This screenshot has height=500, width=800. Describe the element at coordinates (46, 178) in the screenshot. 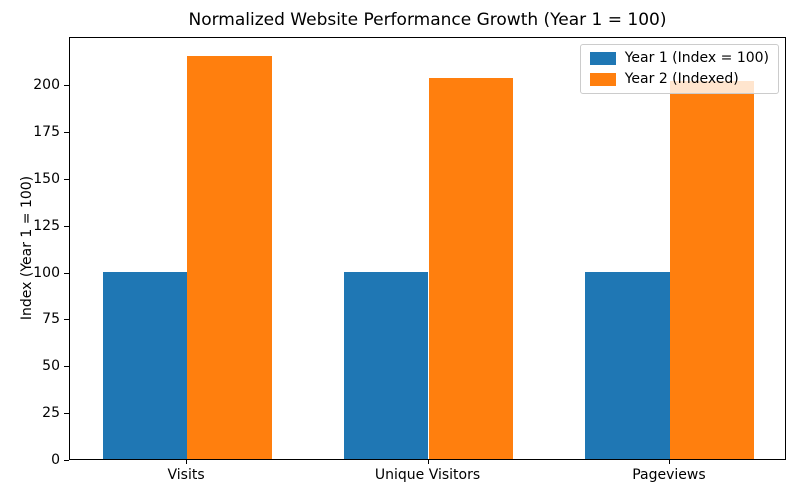

I see `y-tick-label: 150` at that location.